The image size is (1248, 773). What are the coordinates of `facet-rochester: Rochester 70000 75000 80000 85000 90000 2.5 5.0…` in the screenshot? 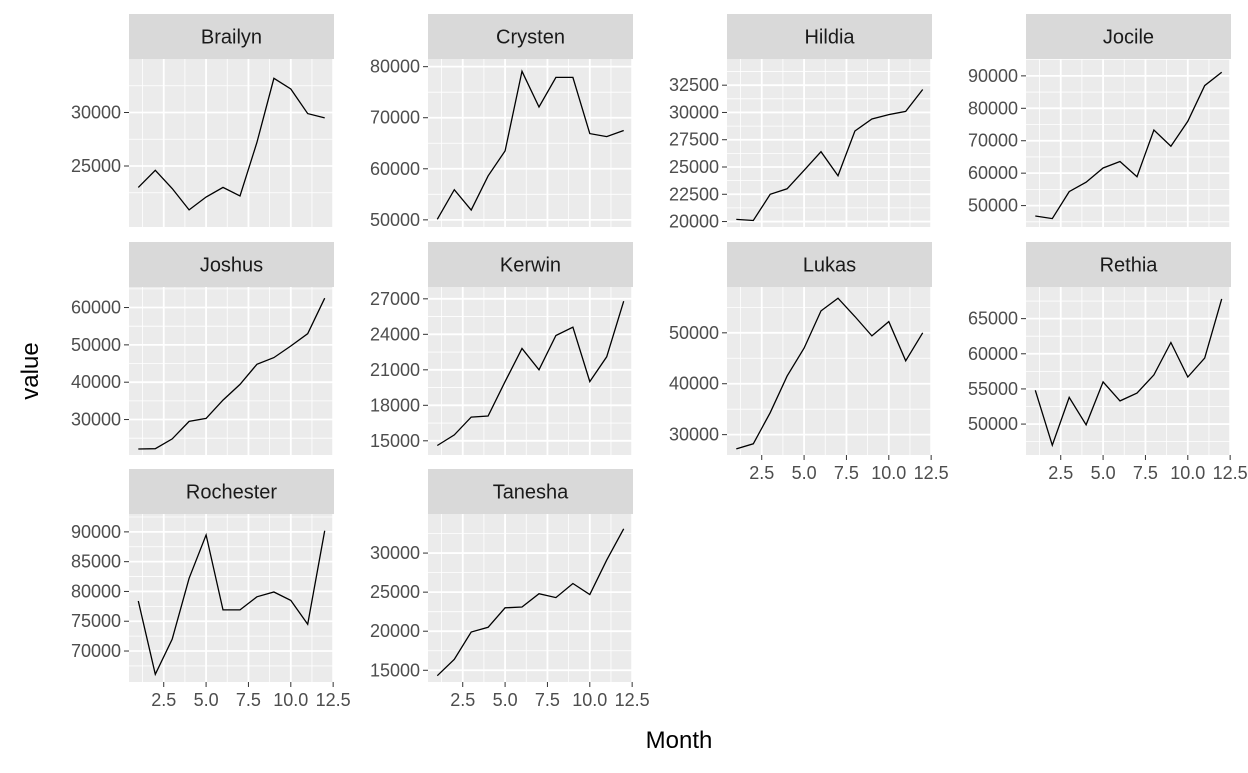 It's located at (211, 589).